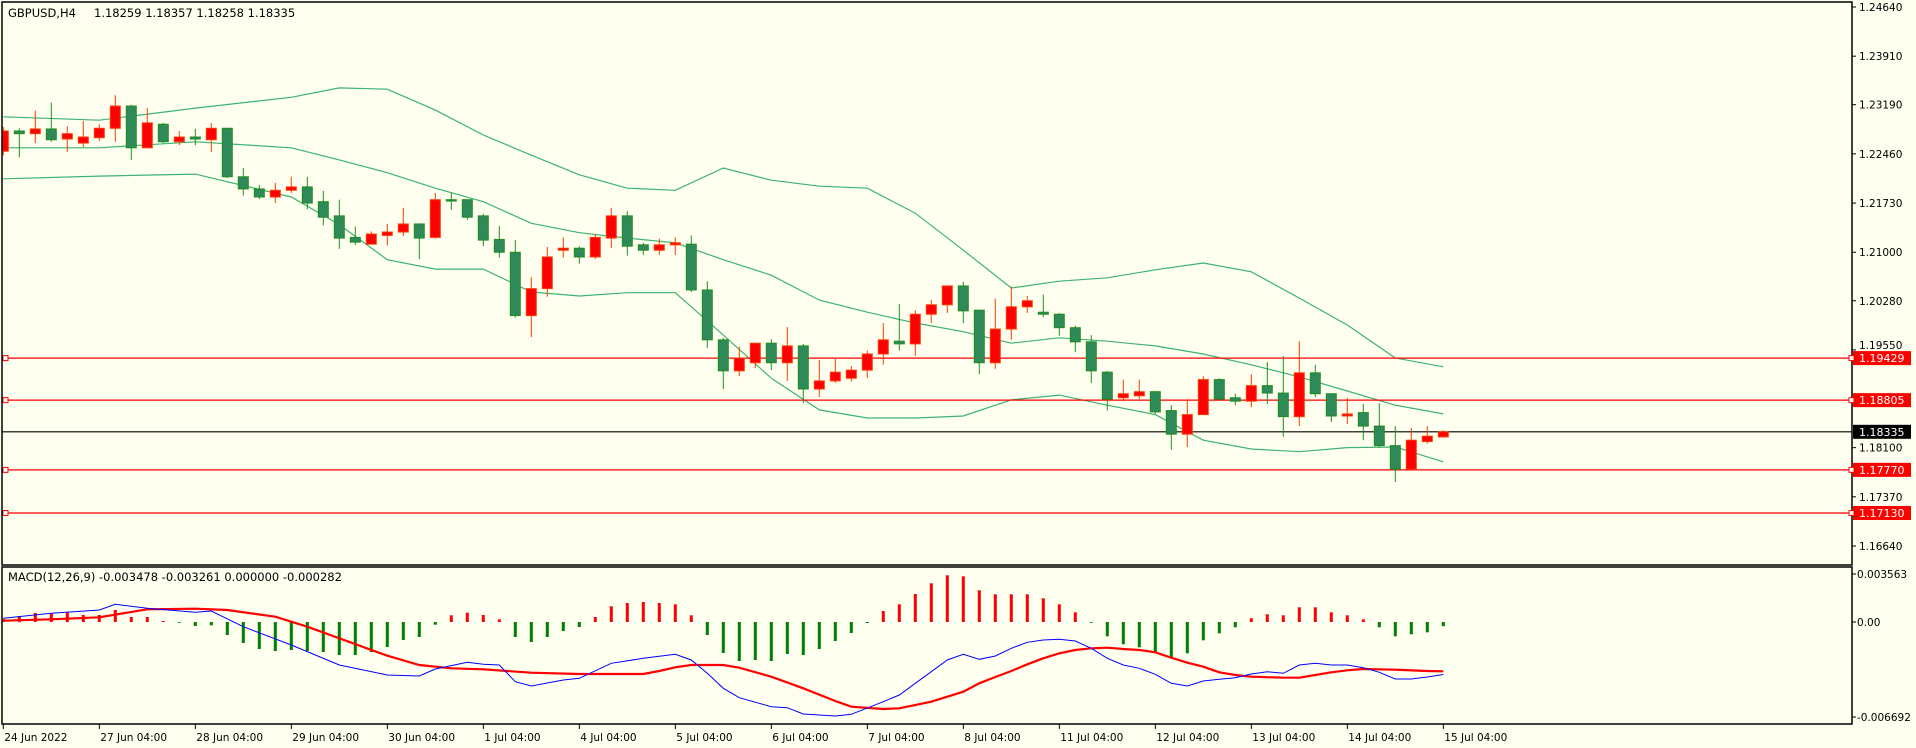 This screenshot has width=1916, height=748. What do you see at coordinates (1880, 253) in the screenshot?
I see `price-tick-label: 1.21000` at bounding box center [1880, 253].